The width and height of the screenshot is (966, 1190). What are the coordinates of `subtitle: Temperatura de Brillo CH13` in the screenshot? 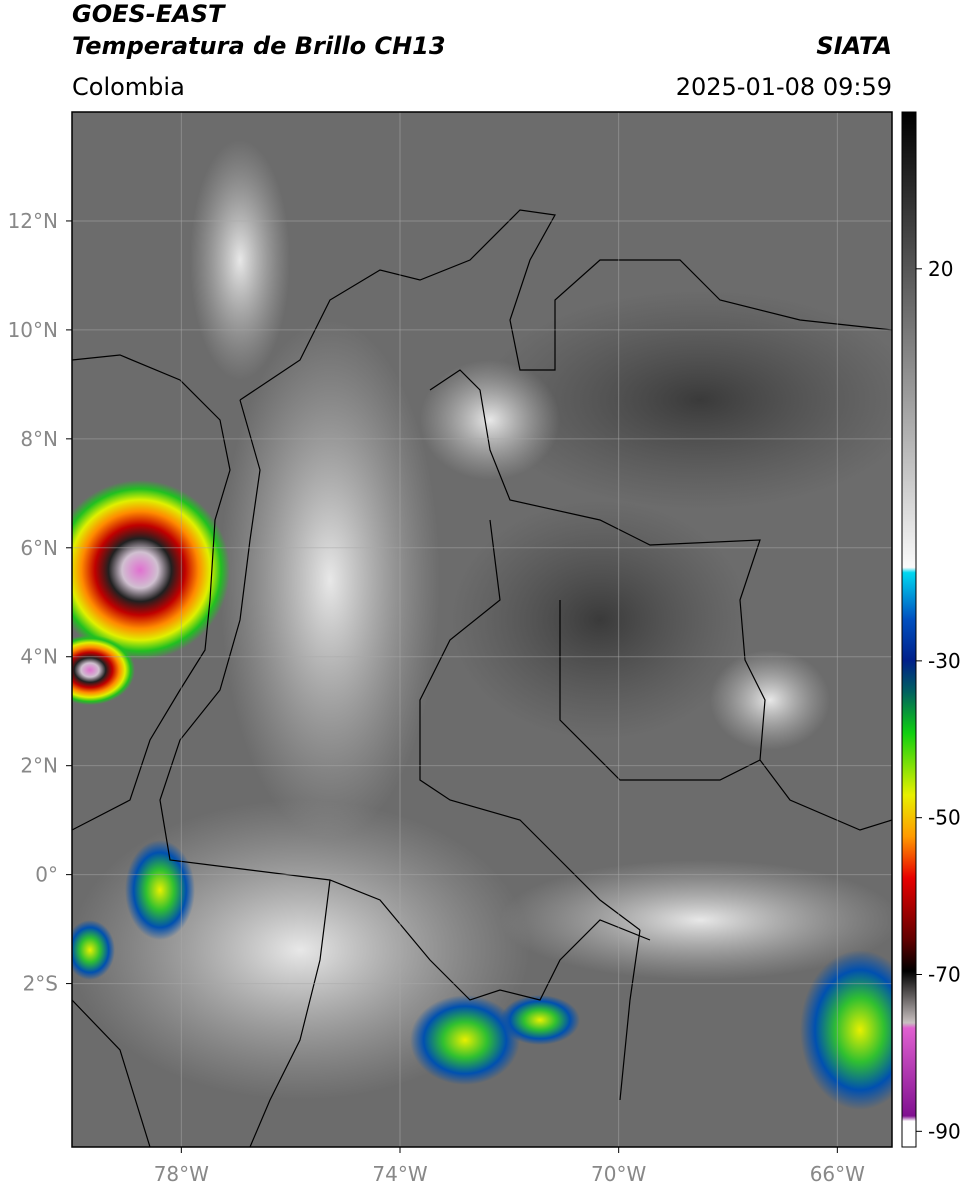 It's located at (259, 46).